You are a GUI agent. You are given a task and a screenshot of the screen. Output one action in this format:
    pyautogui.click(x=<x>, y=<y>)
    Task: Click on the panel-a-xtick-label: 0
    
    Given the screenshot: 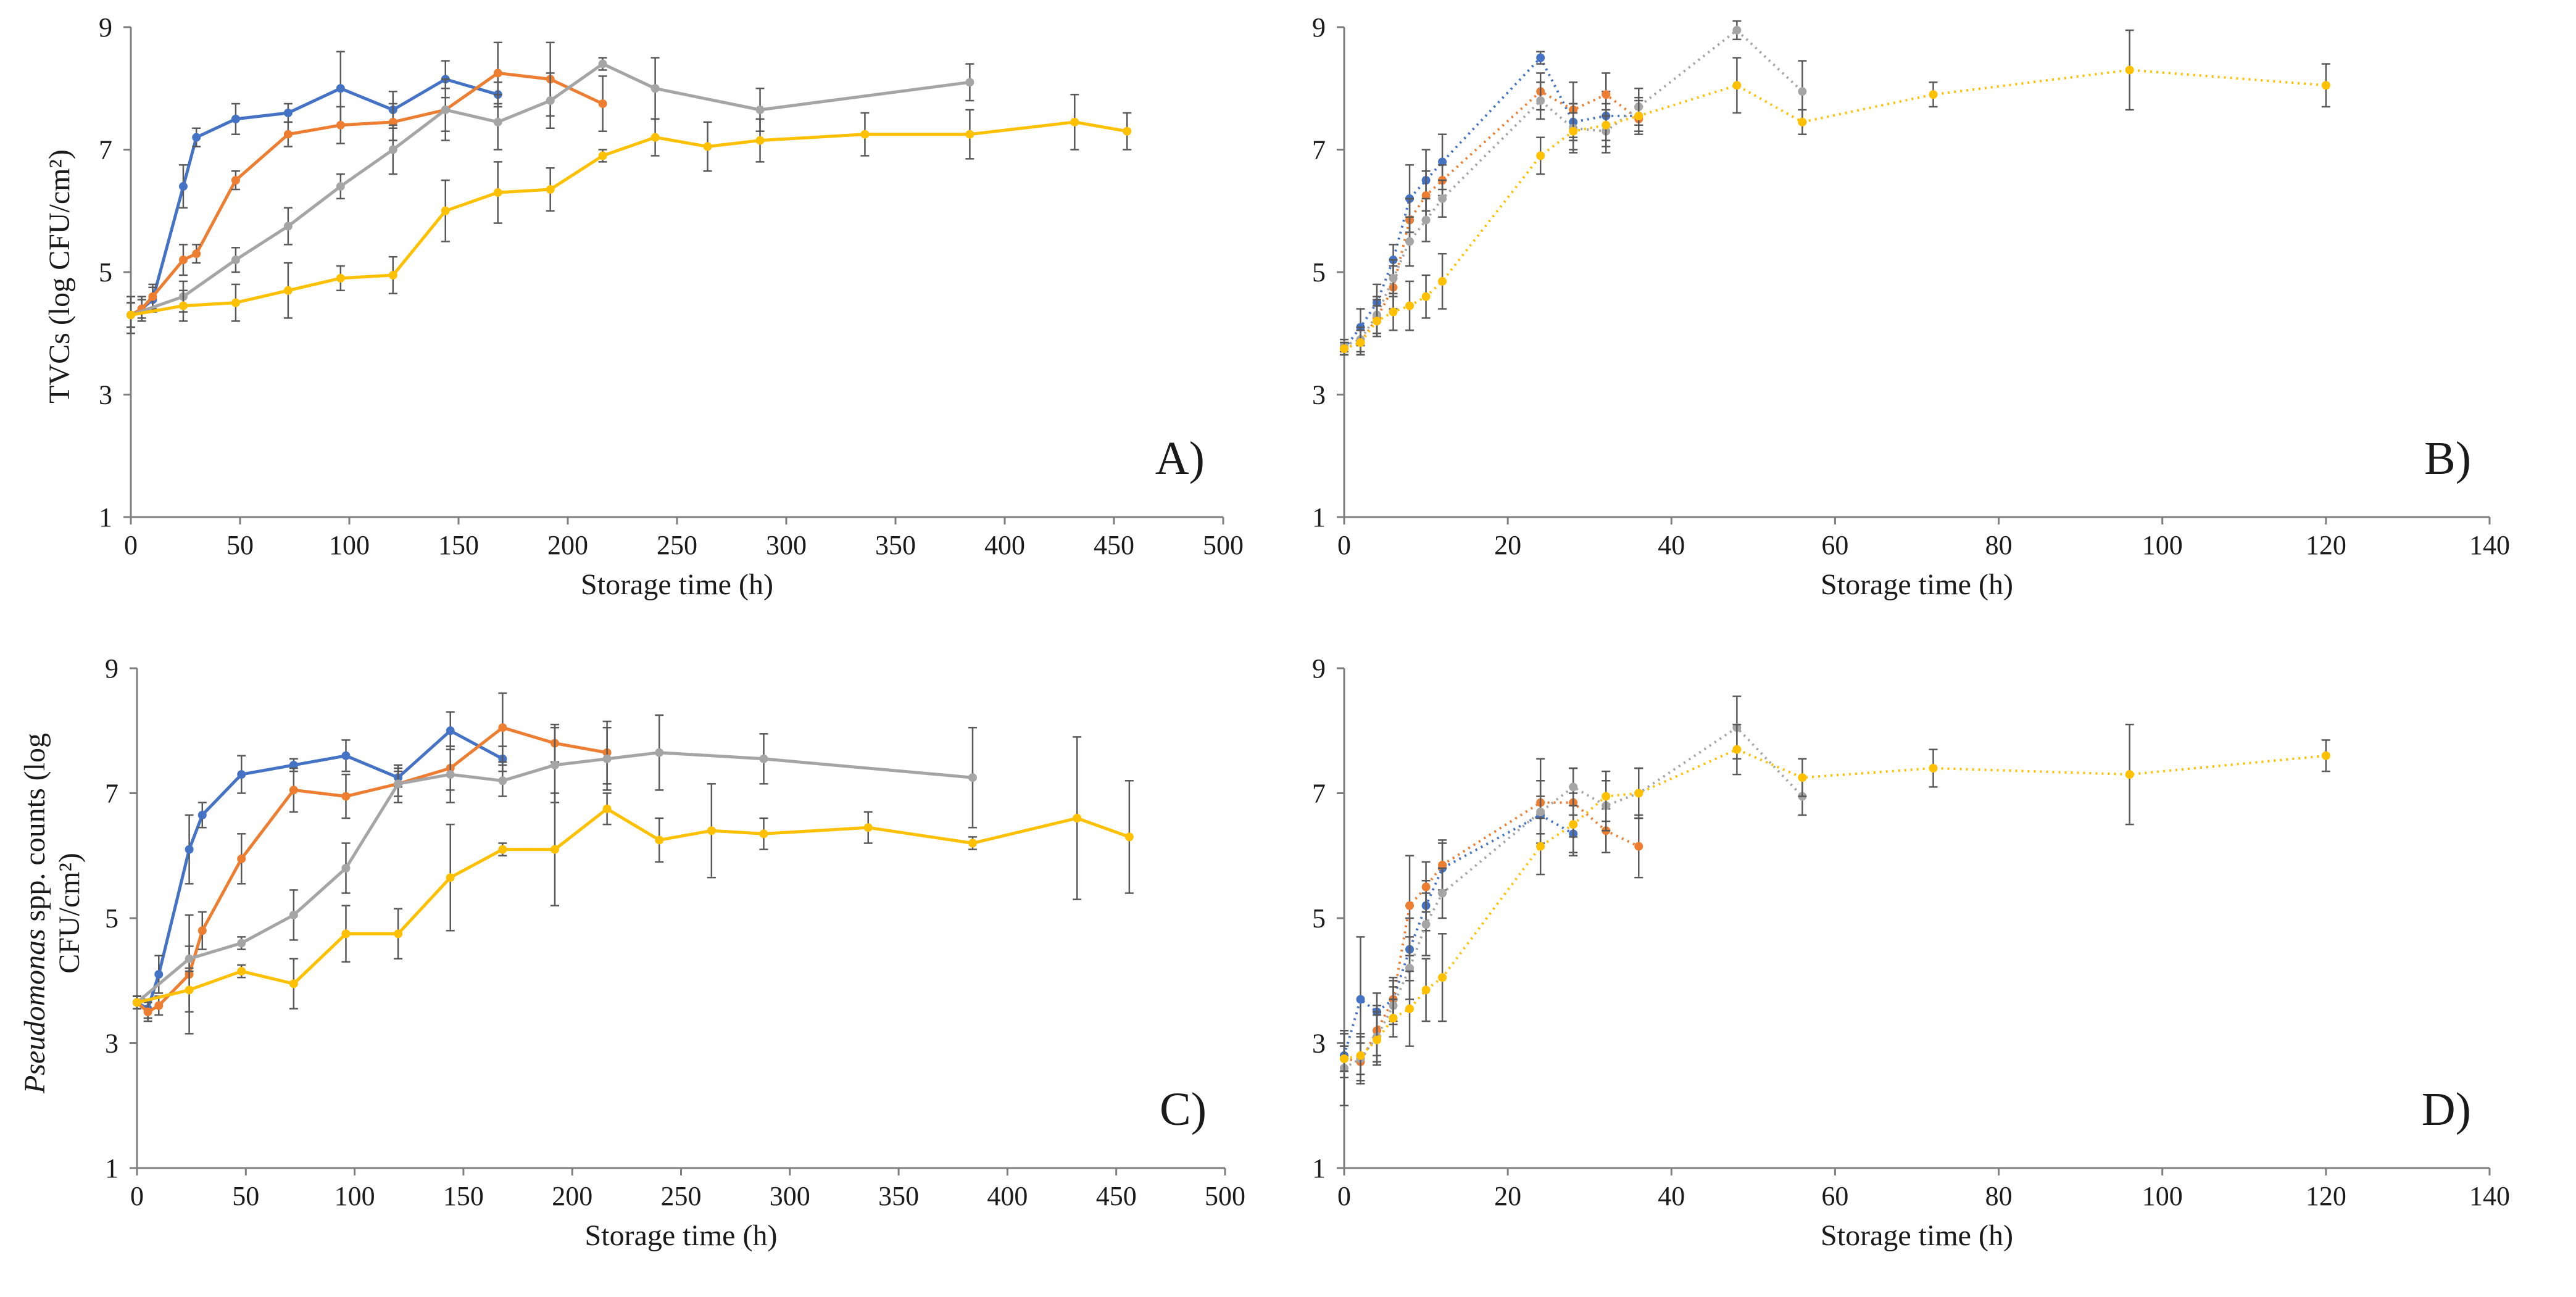 What is the action you would take?
    pyautogui.click(x=131, y=545)
    